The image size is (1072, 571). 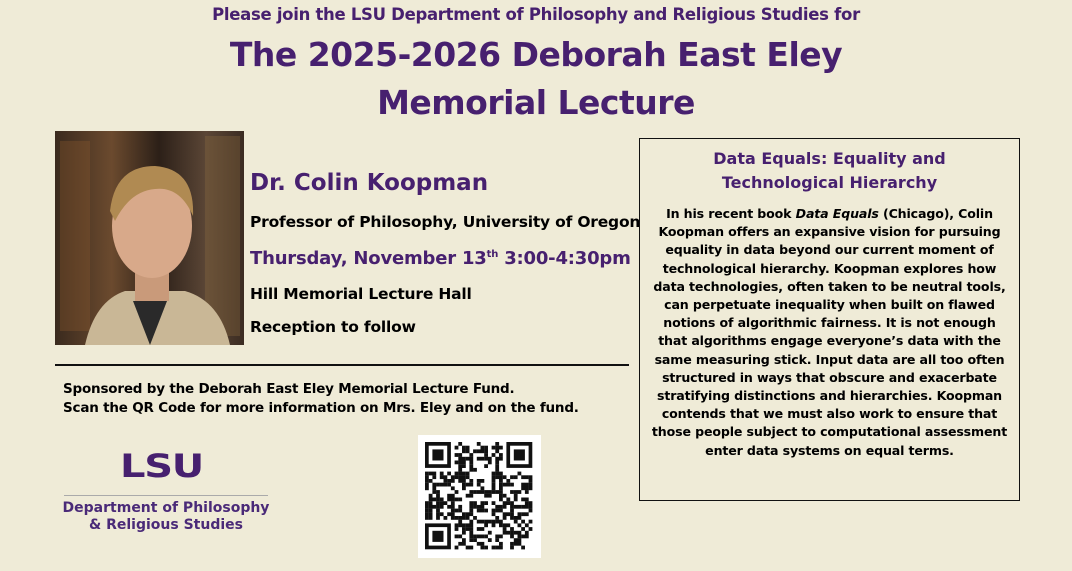 What do you see at coordinates (479, 496) in the screenshot?
I see `qr-code` at bounding box center [479, 496].